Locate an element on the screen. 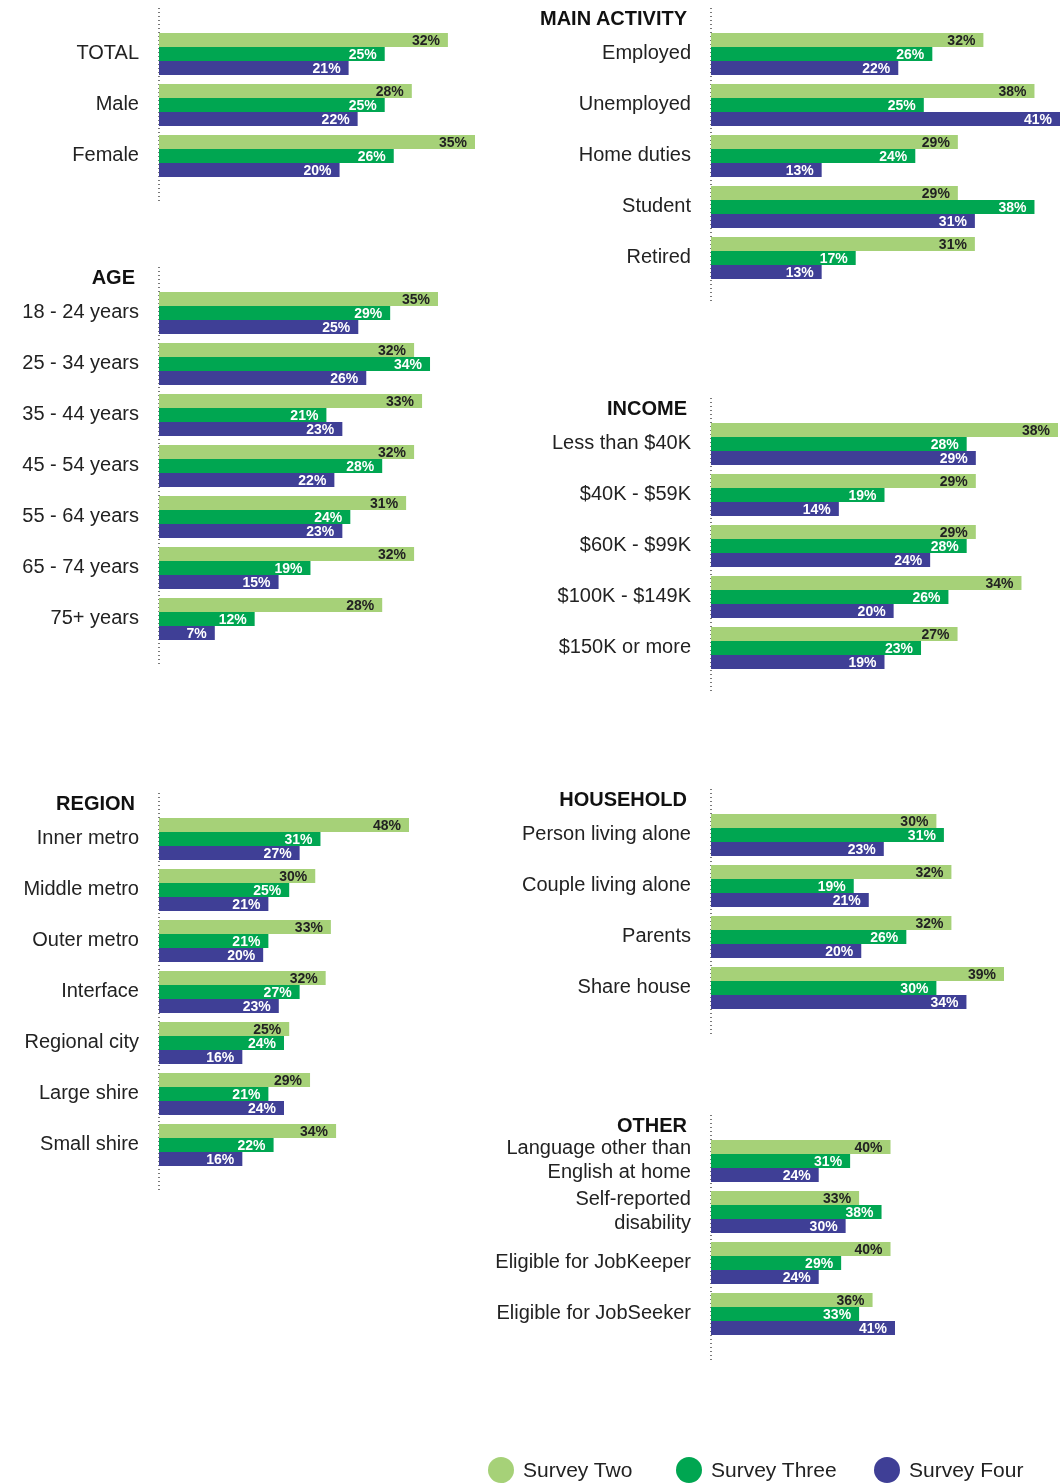  y-tick-label: Eligible for JobKeeper is located at coordinates (593, 1261).